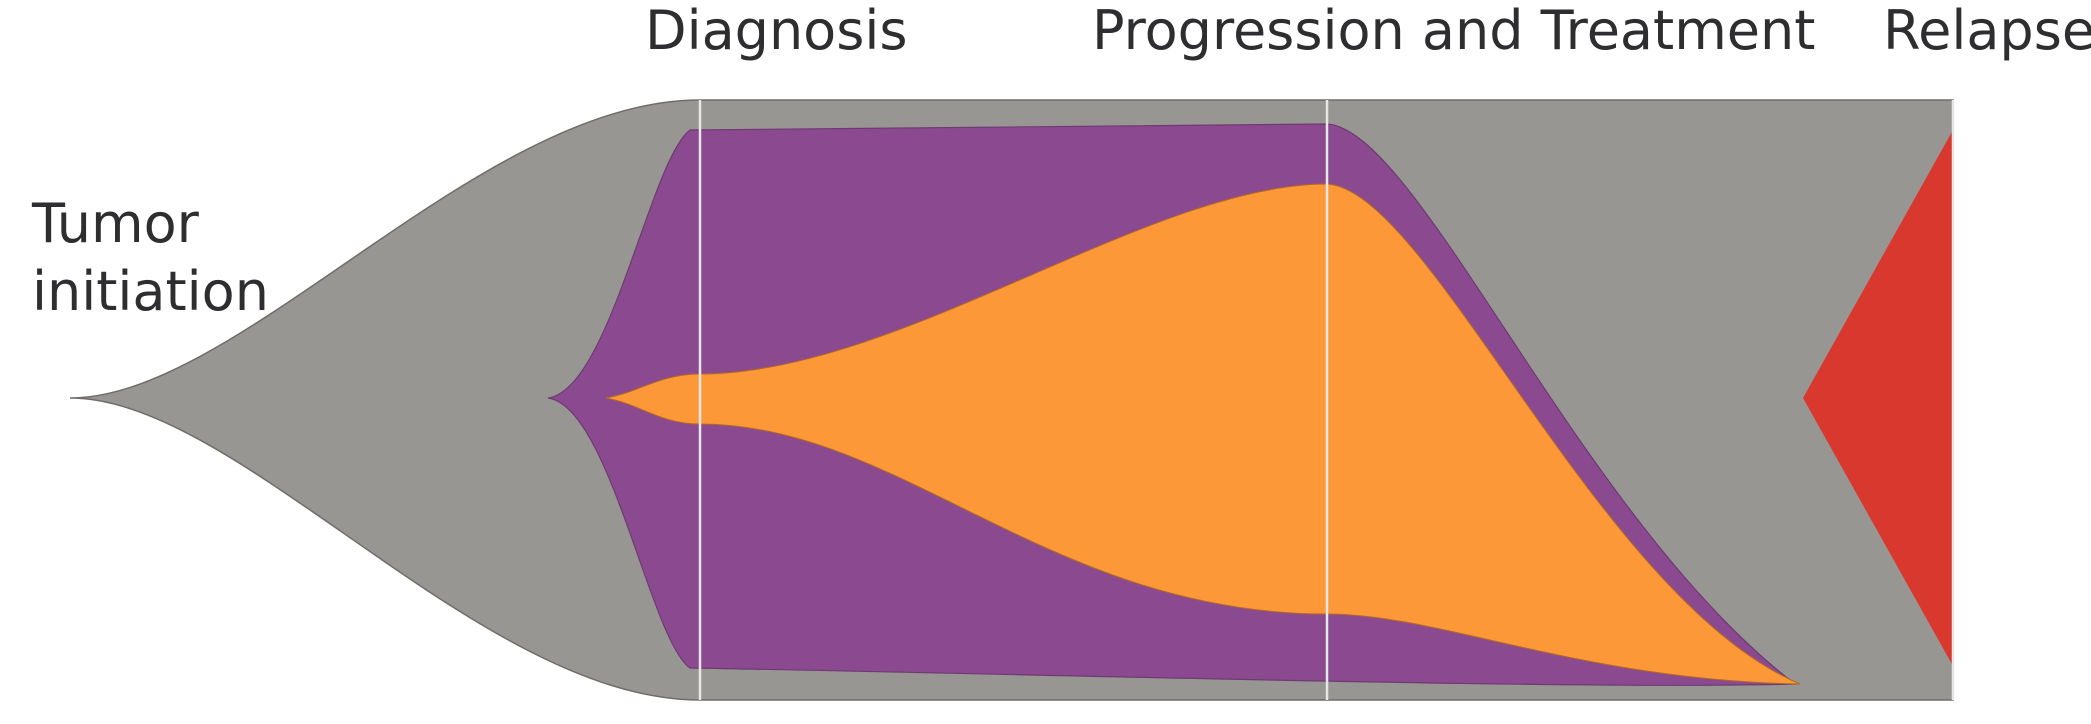 Image resolution: width=2091 pixels, height=724 pixels. Describe the element at coordinates (150, 291) in the screenshot. I see `tumor-initiation-line2: initiation` at that location.